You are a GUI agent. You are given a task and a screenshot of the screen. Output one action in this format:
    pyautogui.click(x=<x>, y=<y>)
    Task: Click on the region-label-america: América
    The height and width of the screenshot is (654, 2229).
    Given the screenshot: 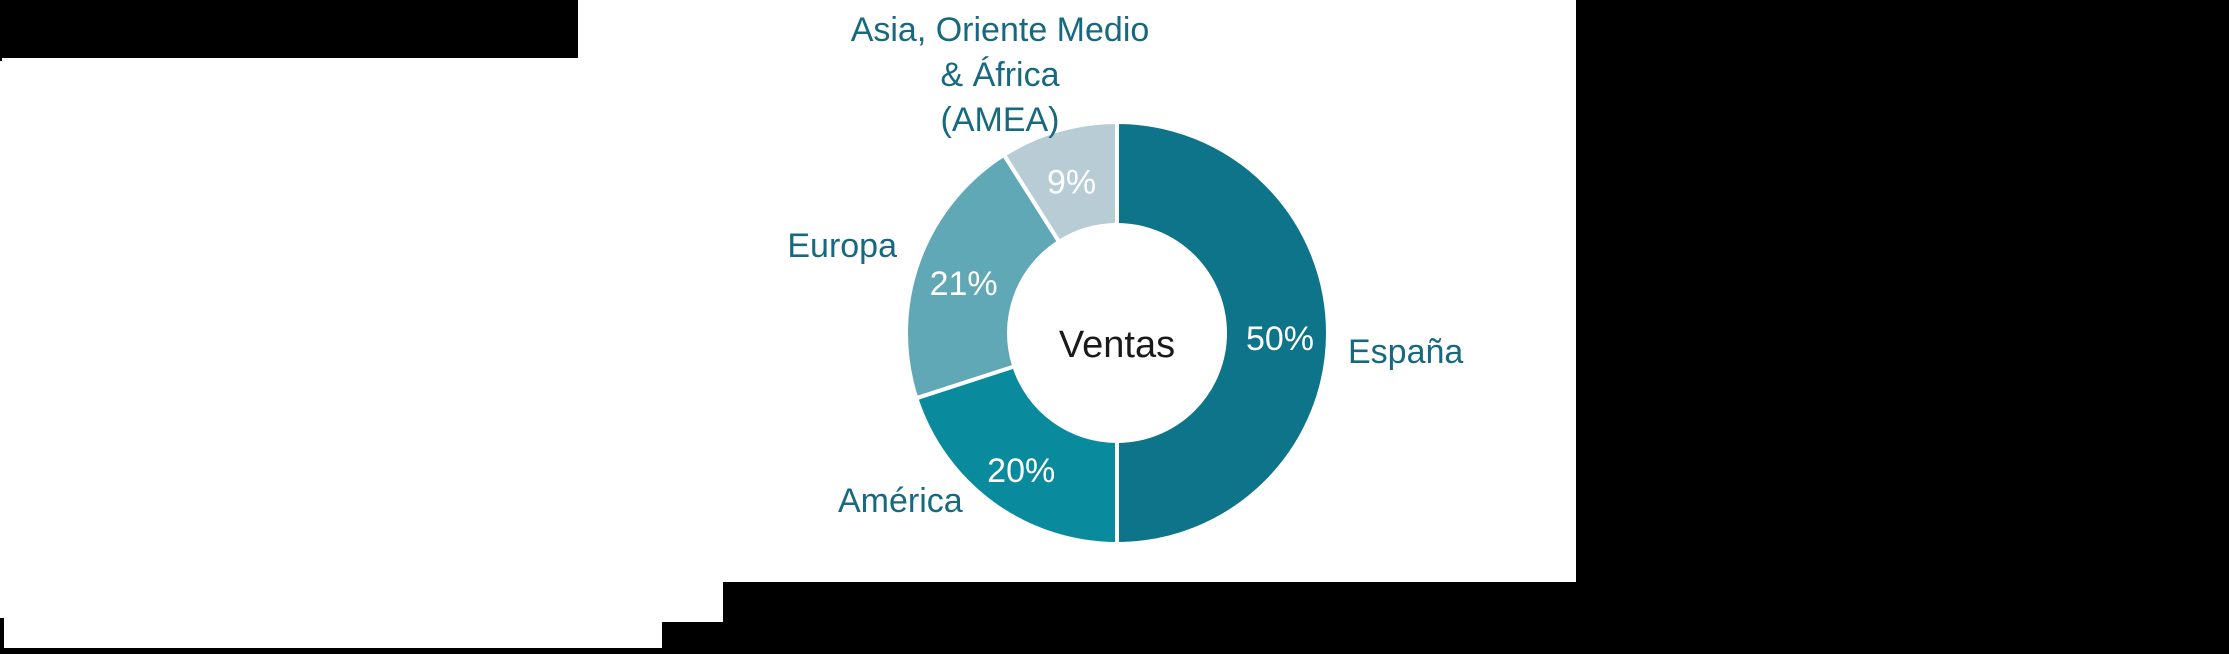 What is the action you would take?
    pyautogui.click(x=900, y=501)
    